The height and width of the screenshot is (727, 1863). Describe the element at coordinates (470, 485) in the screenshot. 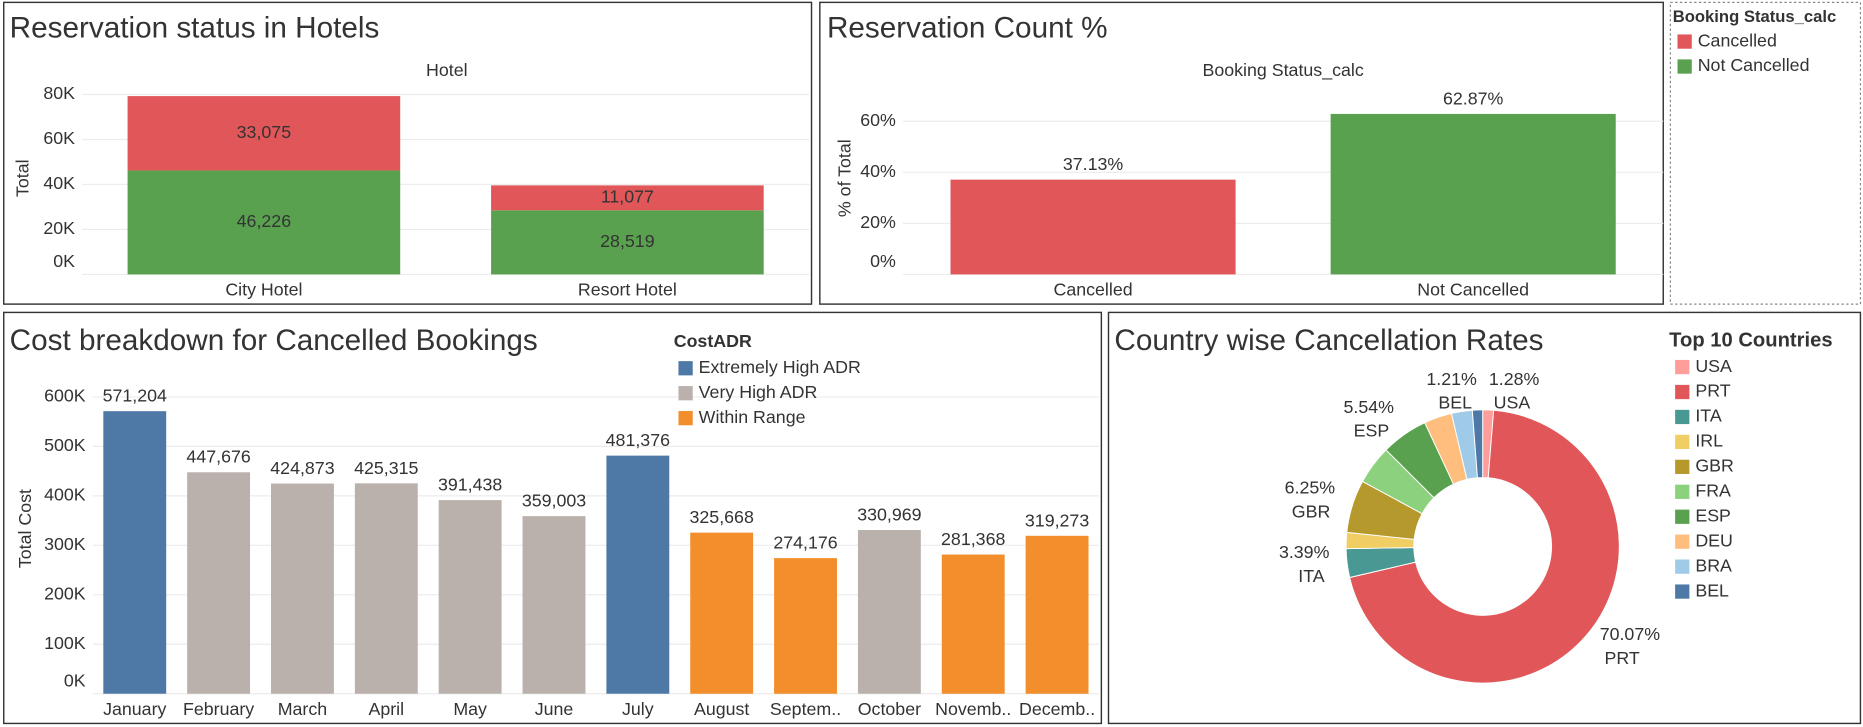

I see `data-label: 391,438` at that location.